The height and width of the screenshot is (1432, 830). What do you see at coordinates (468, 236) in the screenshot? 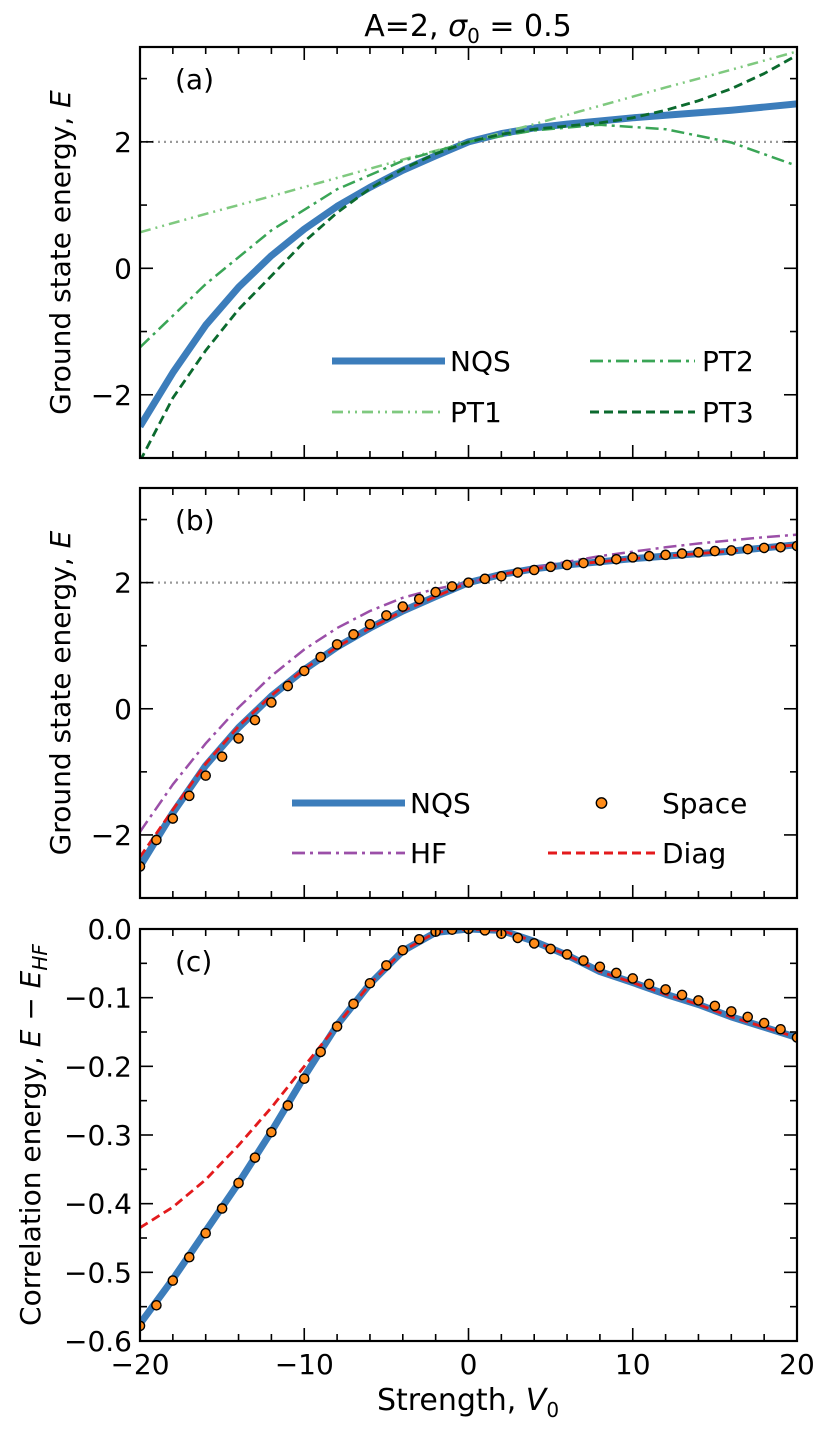
I see `series-pt2-line-a` at bounding box center [468, 236].